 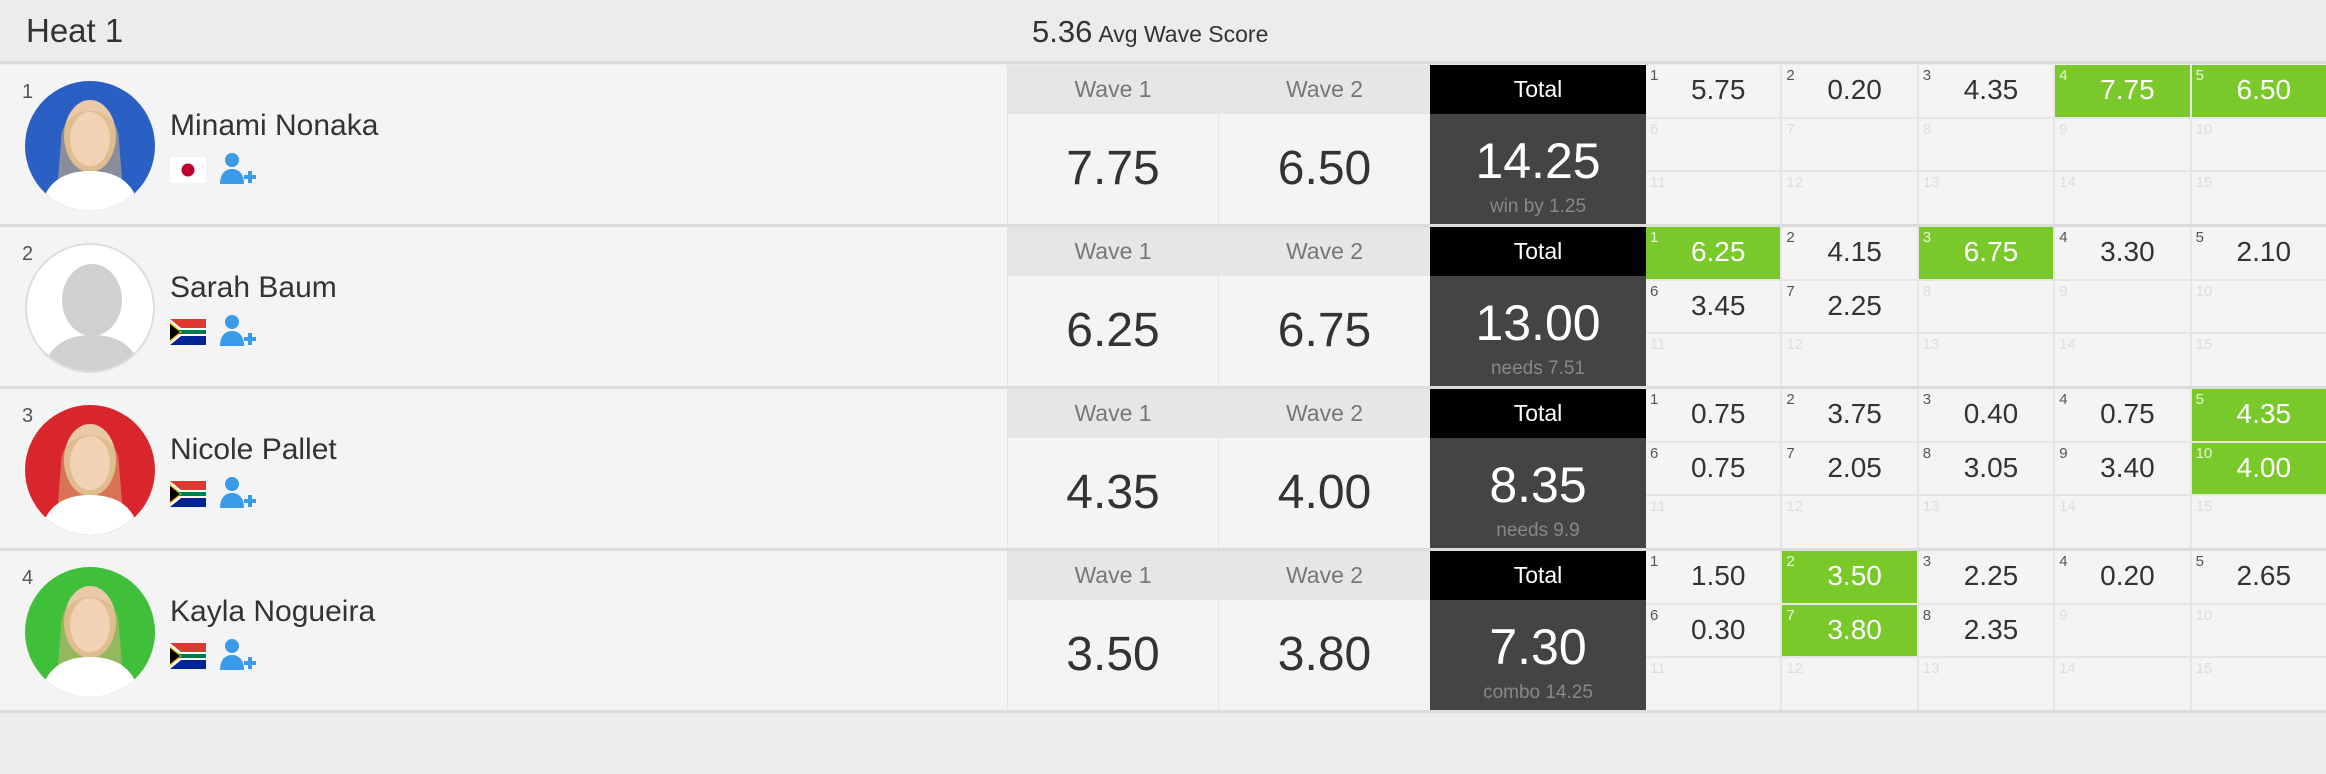 I want to click on wave-cell: 1 0.75, so click(x=1713, y=415).